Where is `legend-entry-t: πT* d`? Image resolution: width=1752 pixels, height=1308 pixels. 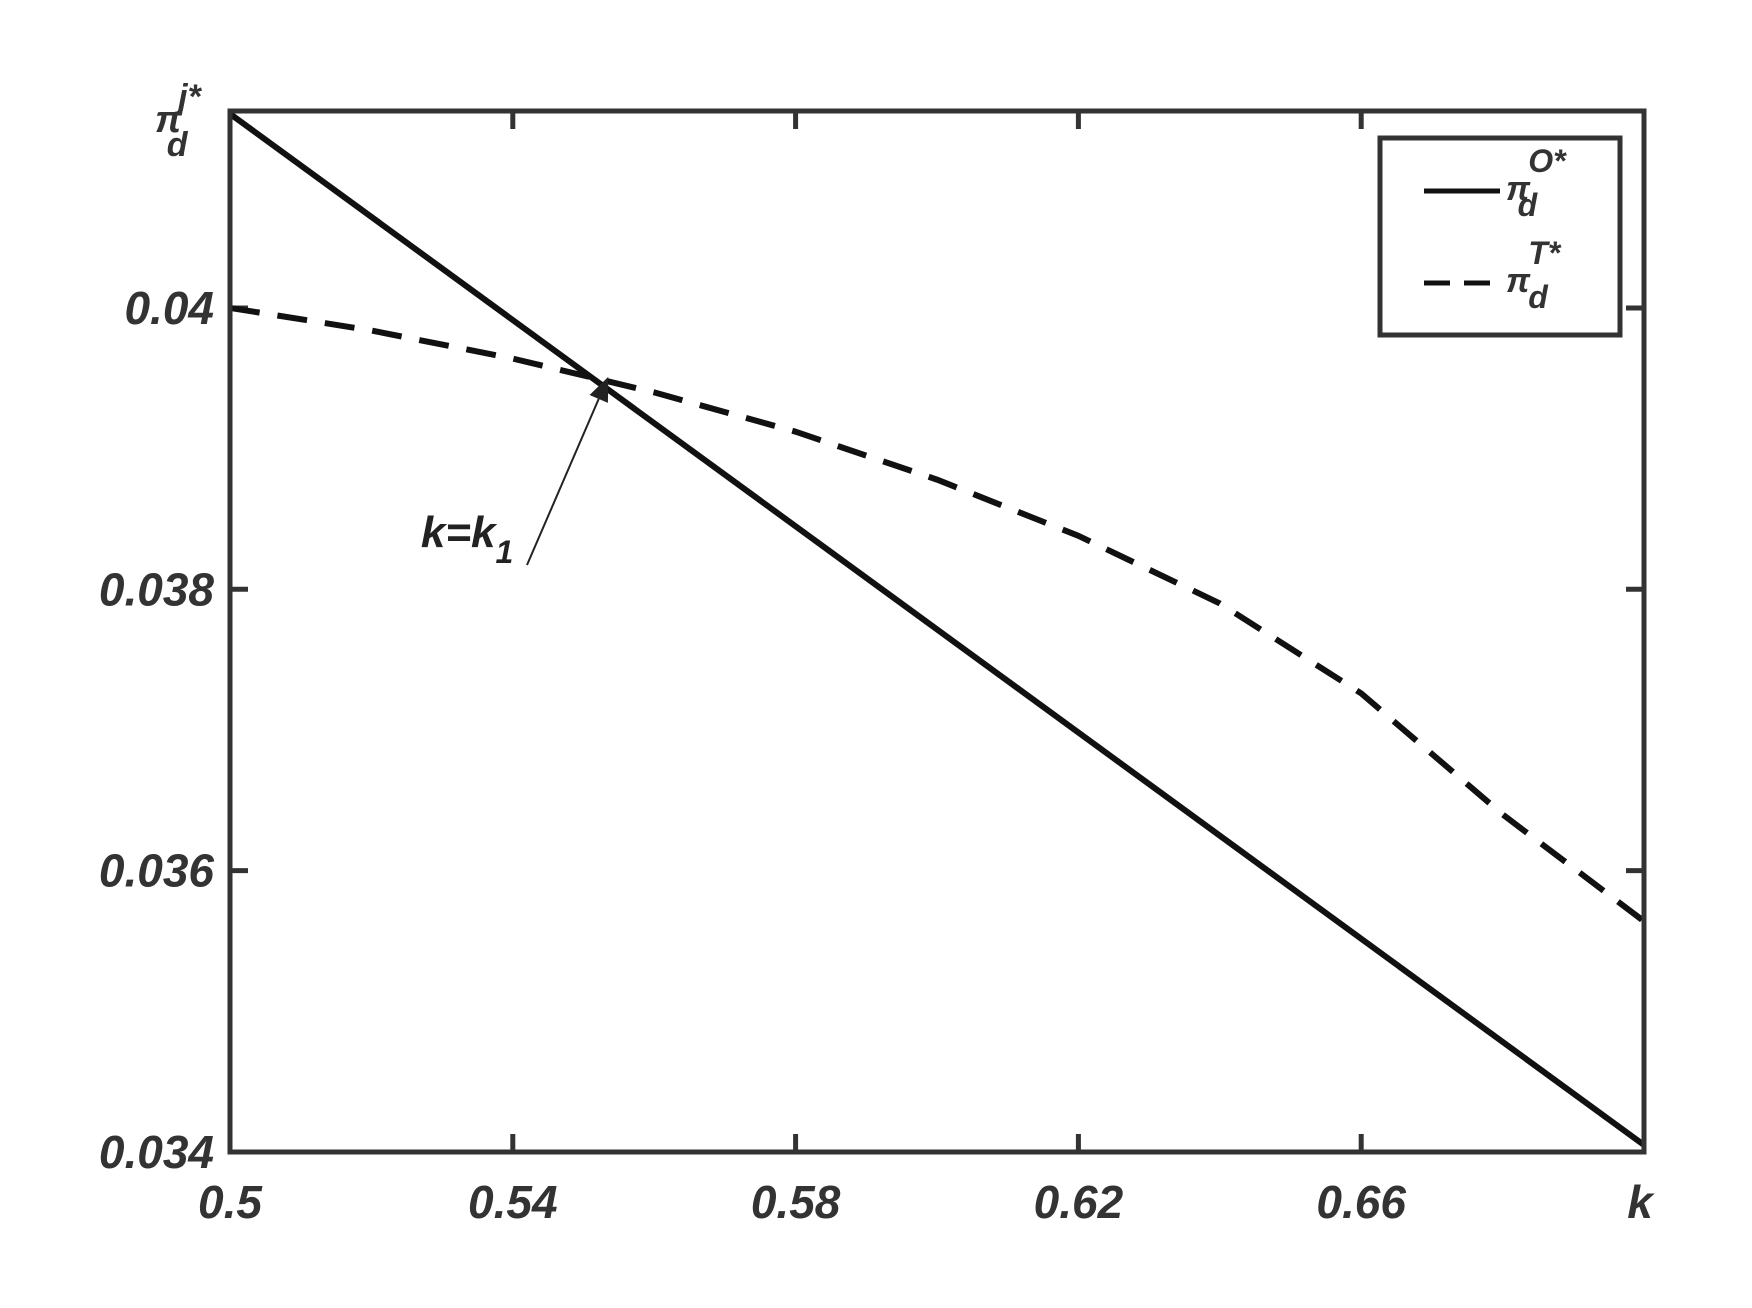 legend-entry-t: πT* d is located at coordinates (1534, 275).